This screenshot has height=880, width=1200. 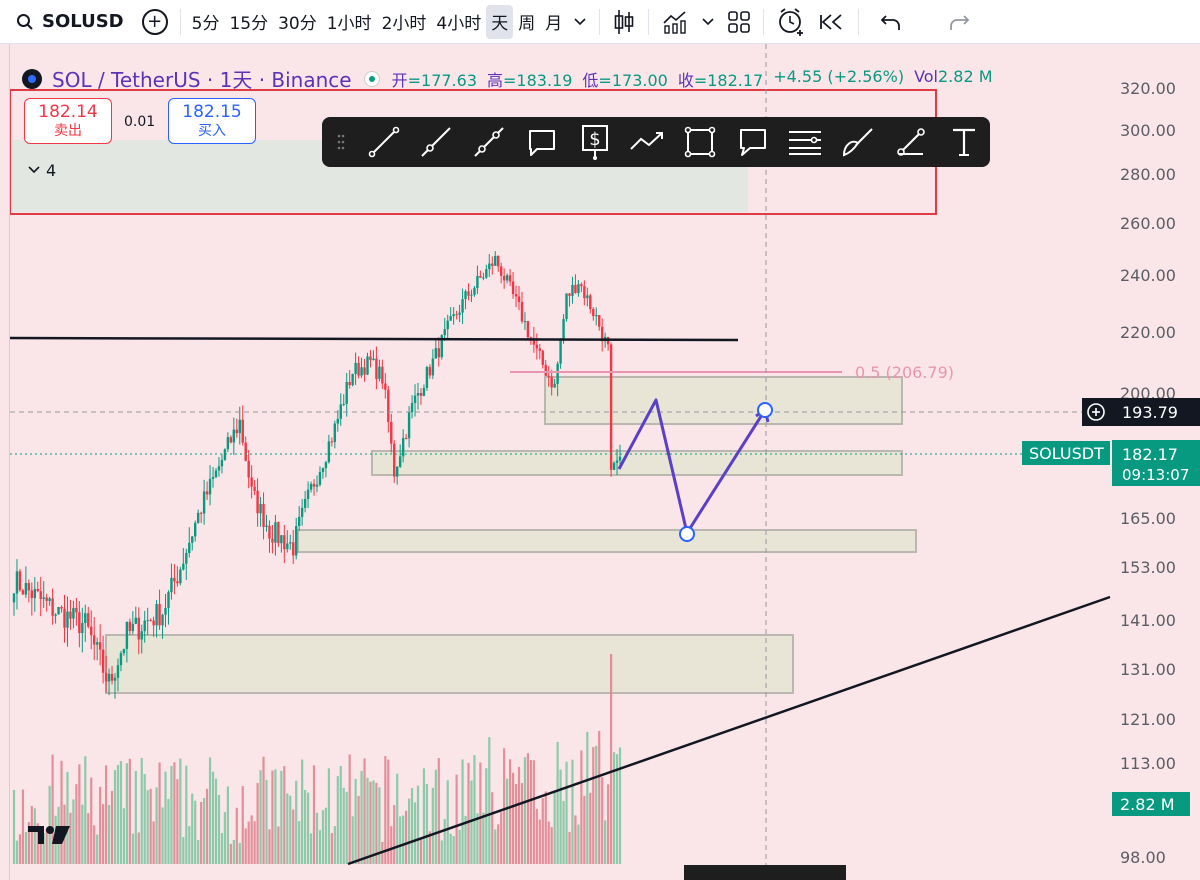 I want to click on trend-line-tool, so click(x=383, y=142).